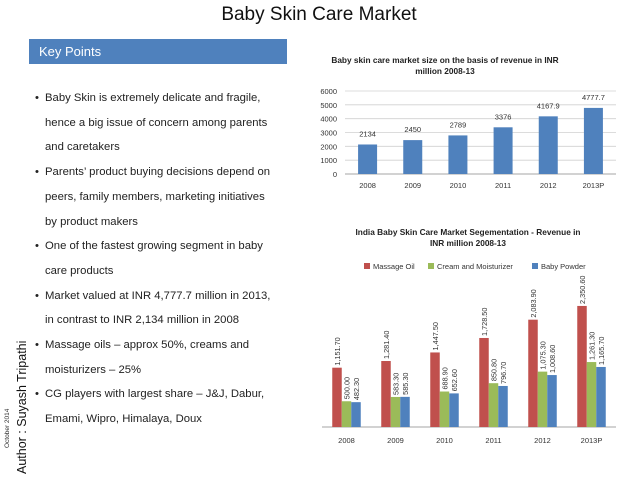 This screenshot has width=638, height=479. I want to click on x-tick-label: 2011, so click(493, 440).